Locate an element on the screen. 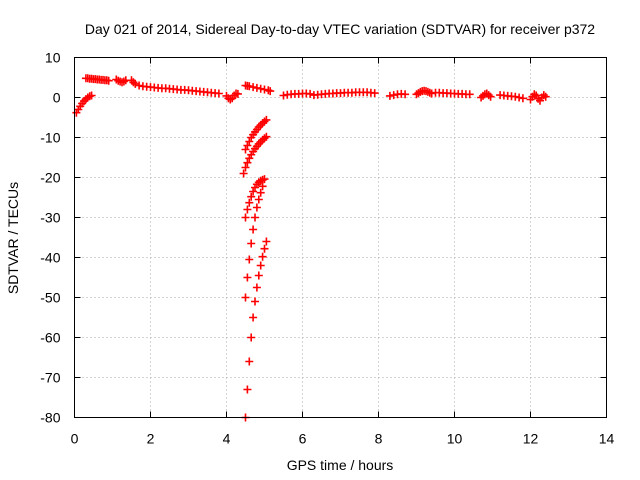 The height and width of the screenshot is (480, 640). x-tick-label: 10 is located at coordinates (455, 439).